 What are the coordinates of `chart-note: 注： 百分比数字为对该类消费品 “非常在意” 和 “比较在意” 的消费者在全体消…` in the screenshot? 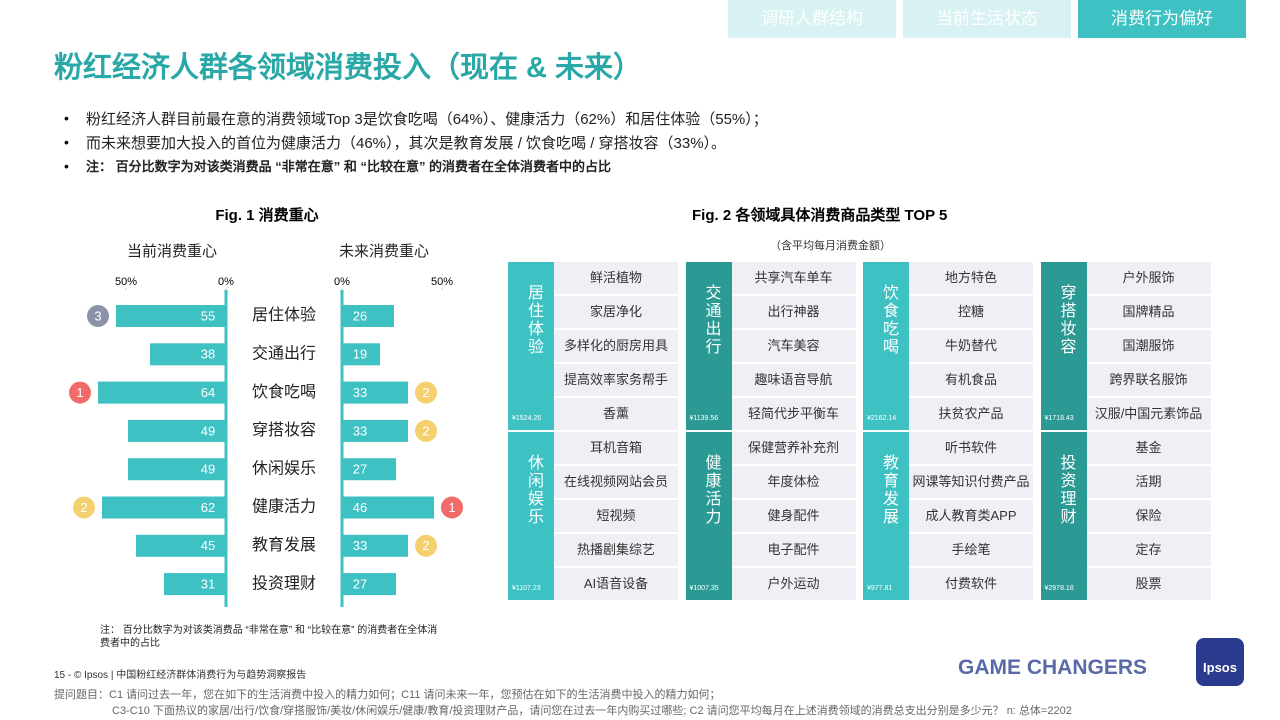 It's located at (269, 637).